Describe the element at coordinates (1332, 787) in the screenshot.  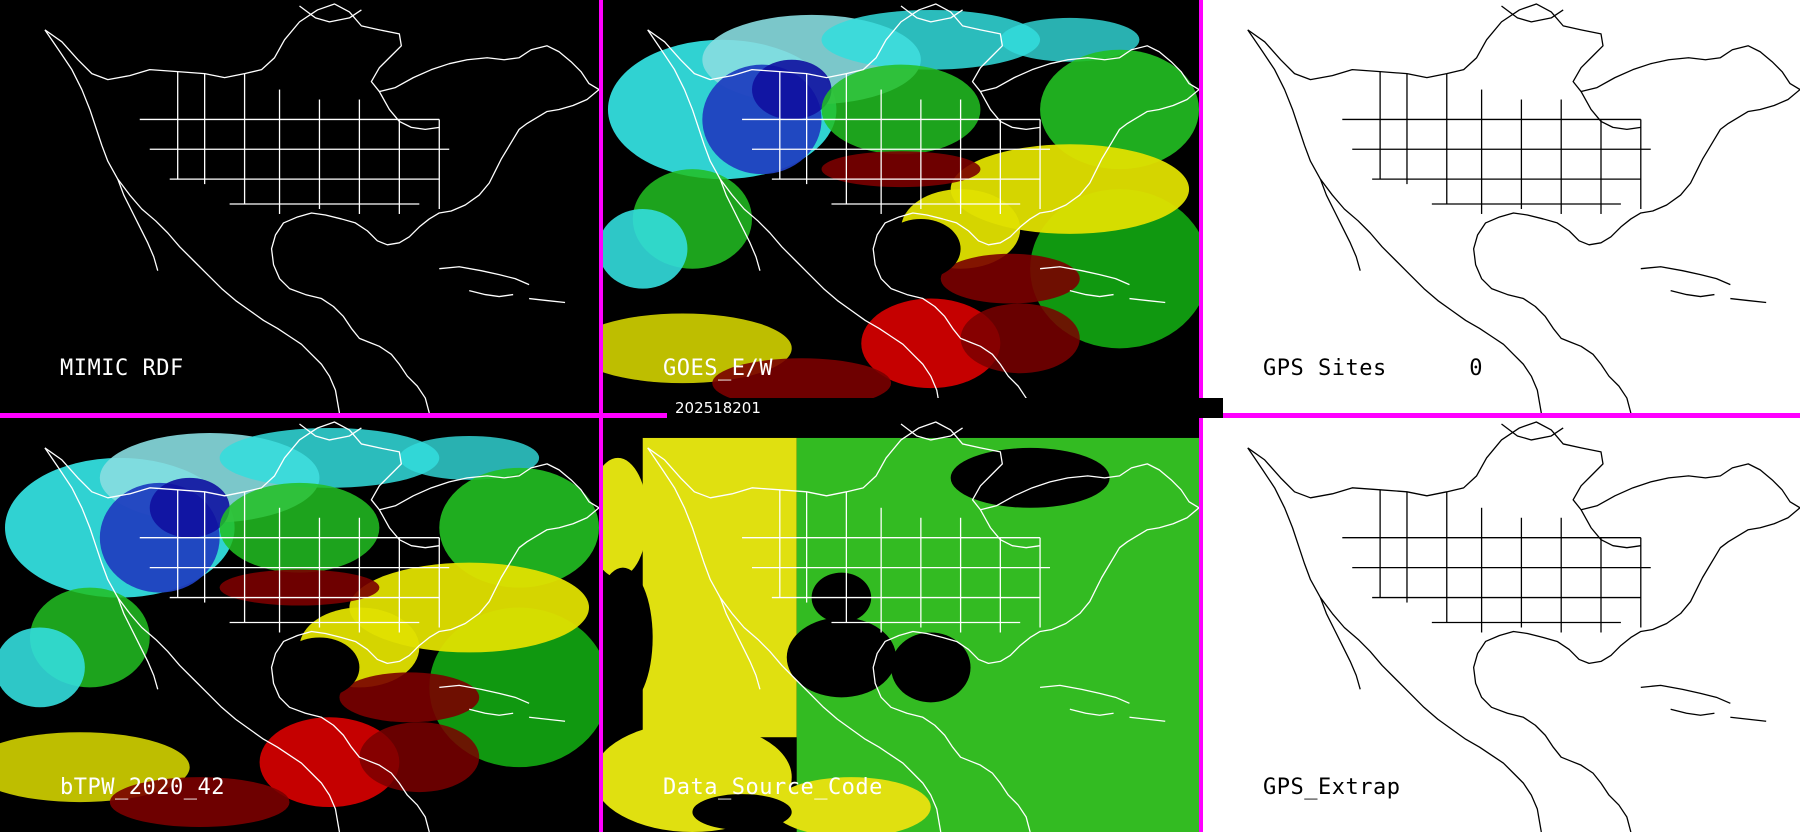
I see `panel-label: GPS_Extrap` at that location.